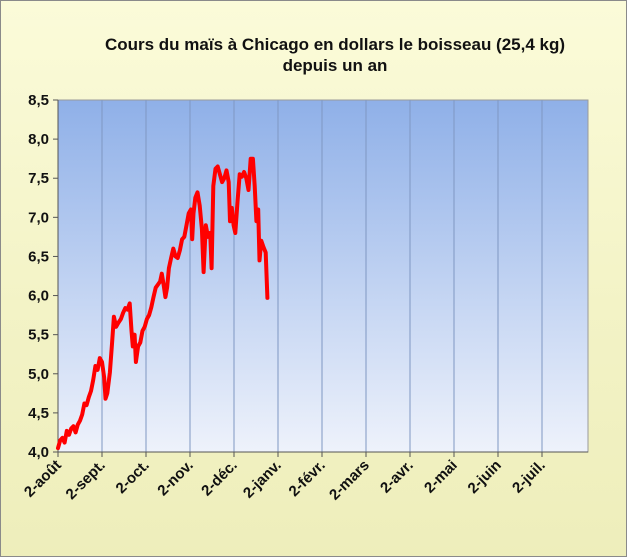 The width and height of the screenshot is (627, 557). Describe the element at coordinates (219, 478) in the screenshot. I see `x-tick-label: 2-déc.` at that location.